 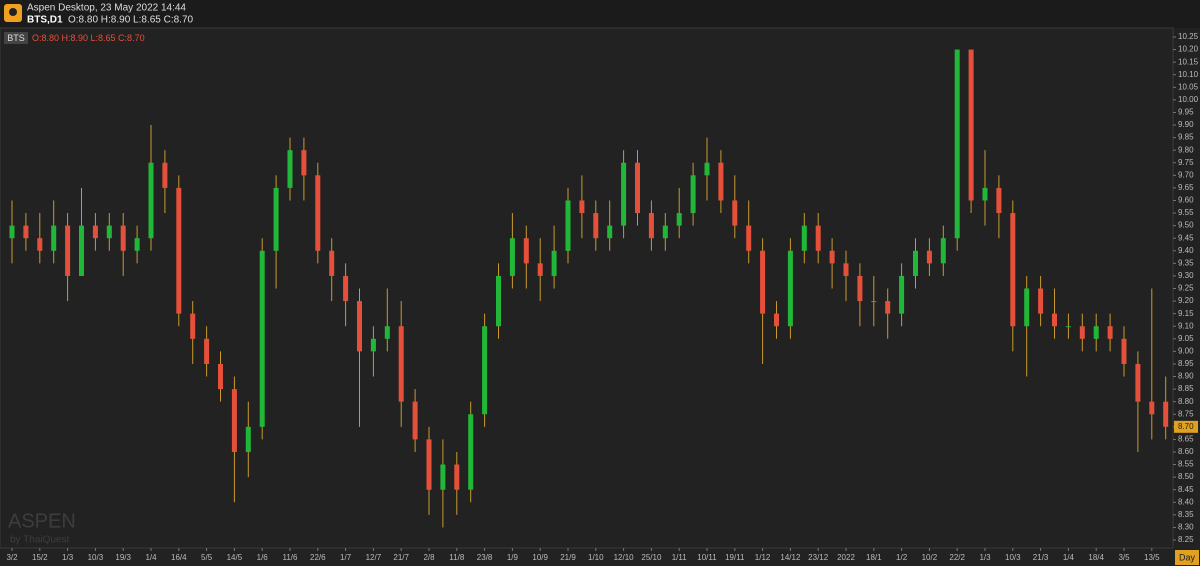 What do you see at coordinates (40, 540) in the screenshot?
I see `watermark-sub: by ThaiQuest` at bounding box center [40, 540].